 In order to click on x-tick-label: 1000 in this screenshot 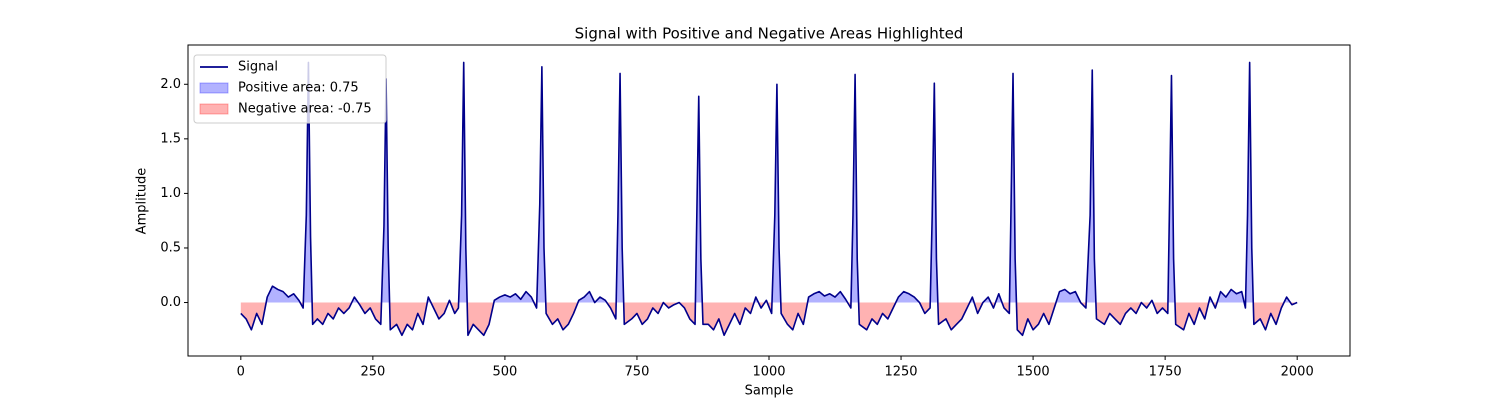, I will do `click(768, 372)`.